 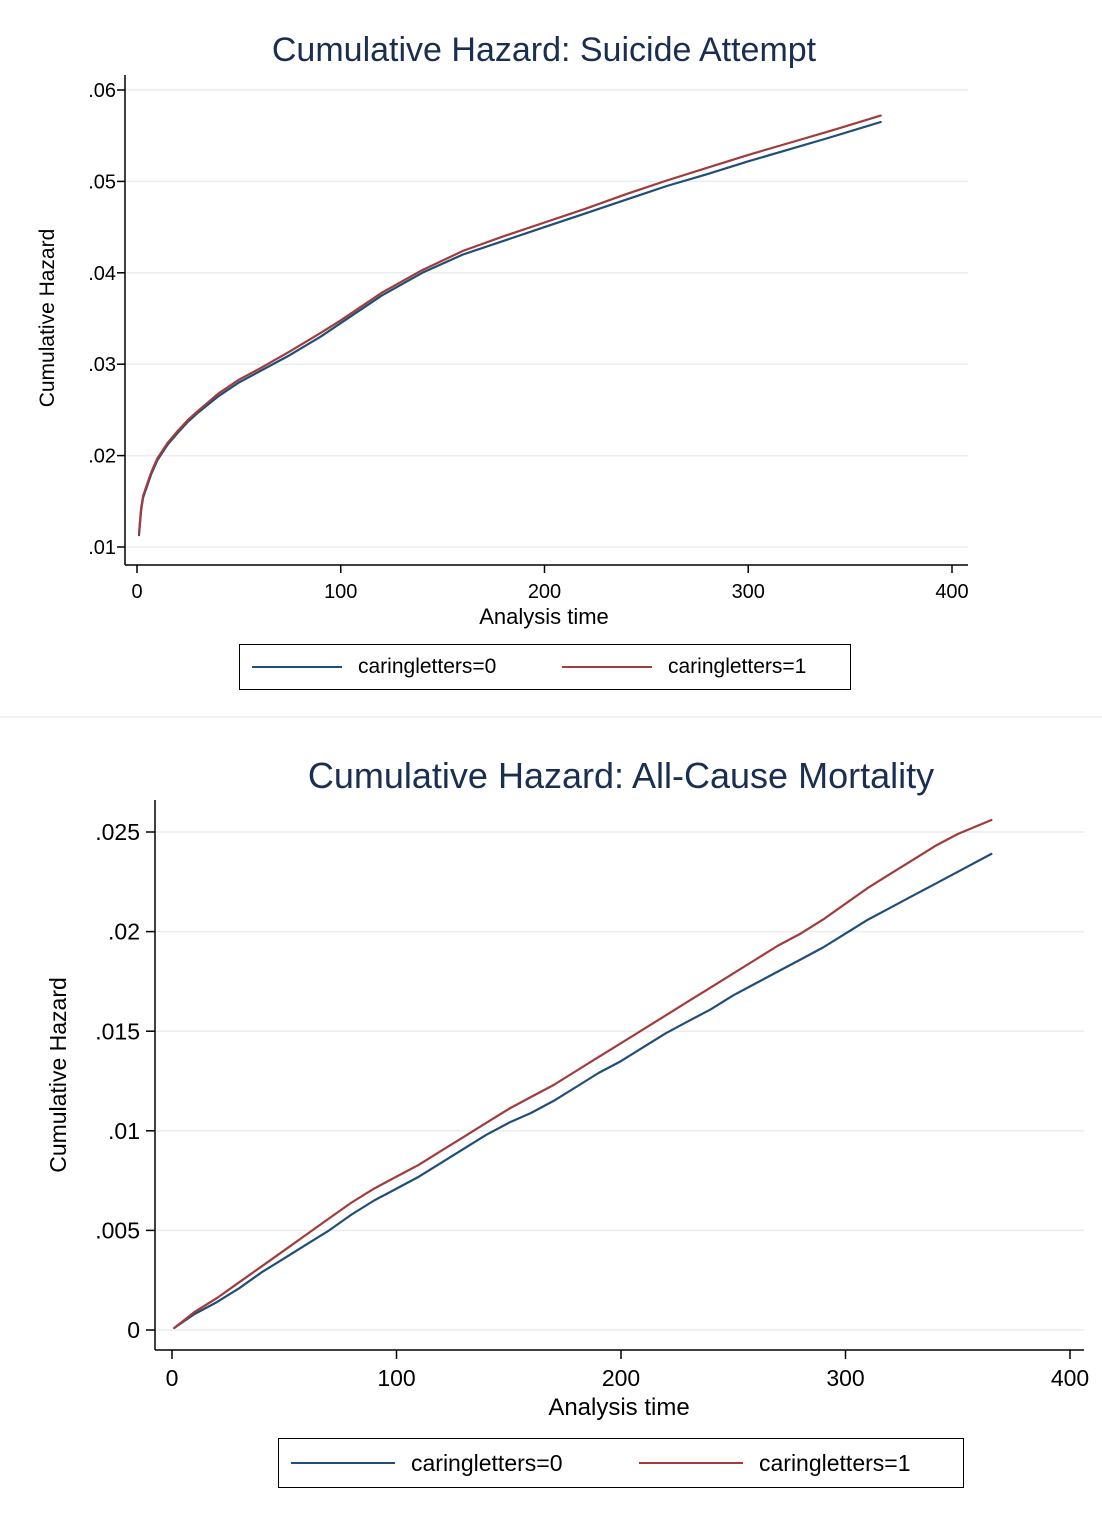 I want to click on y-tick-label: .03, so click(x=102, y=365).